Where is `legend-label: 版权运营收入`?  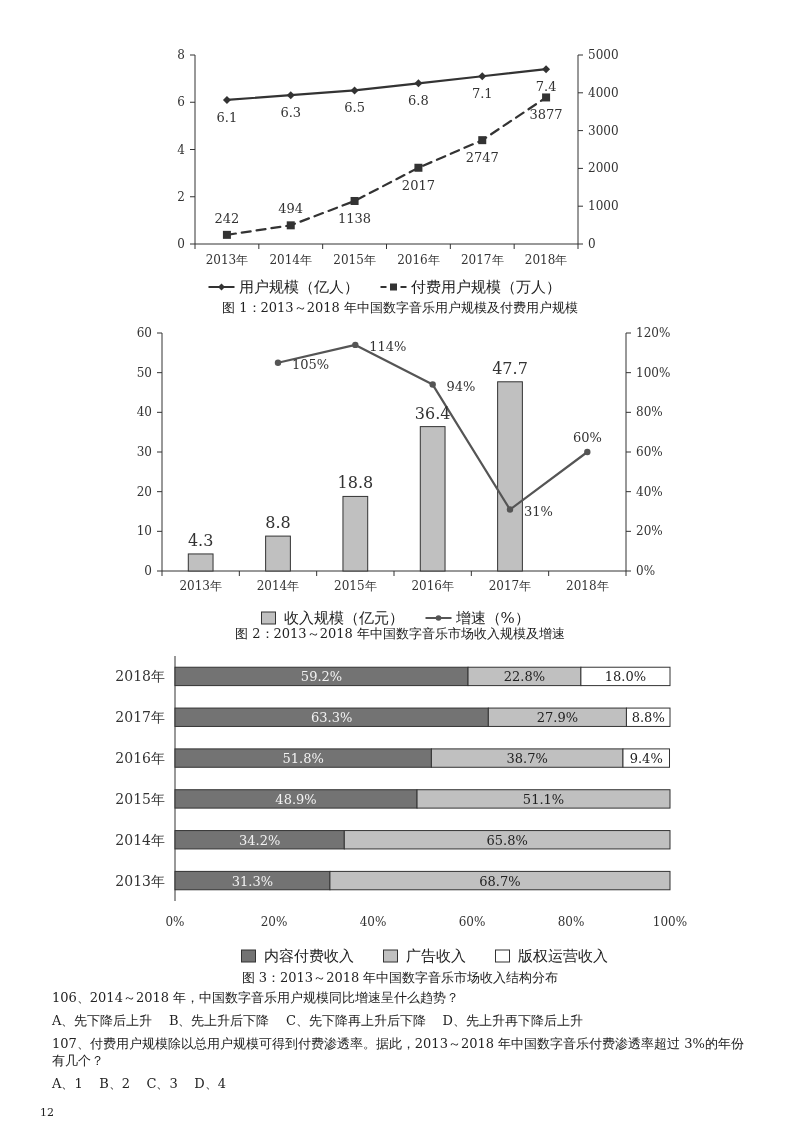 legend-label: 版权运营收入 is located at coordinates (562, 956).